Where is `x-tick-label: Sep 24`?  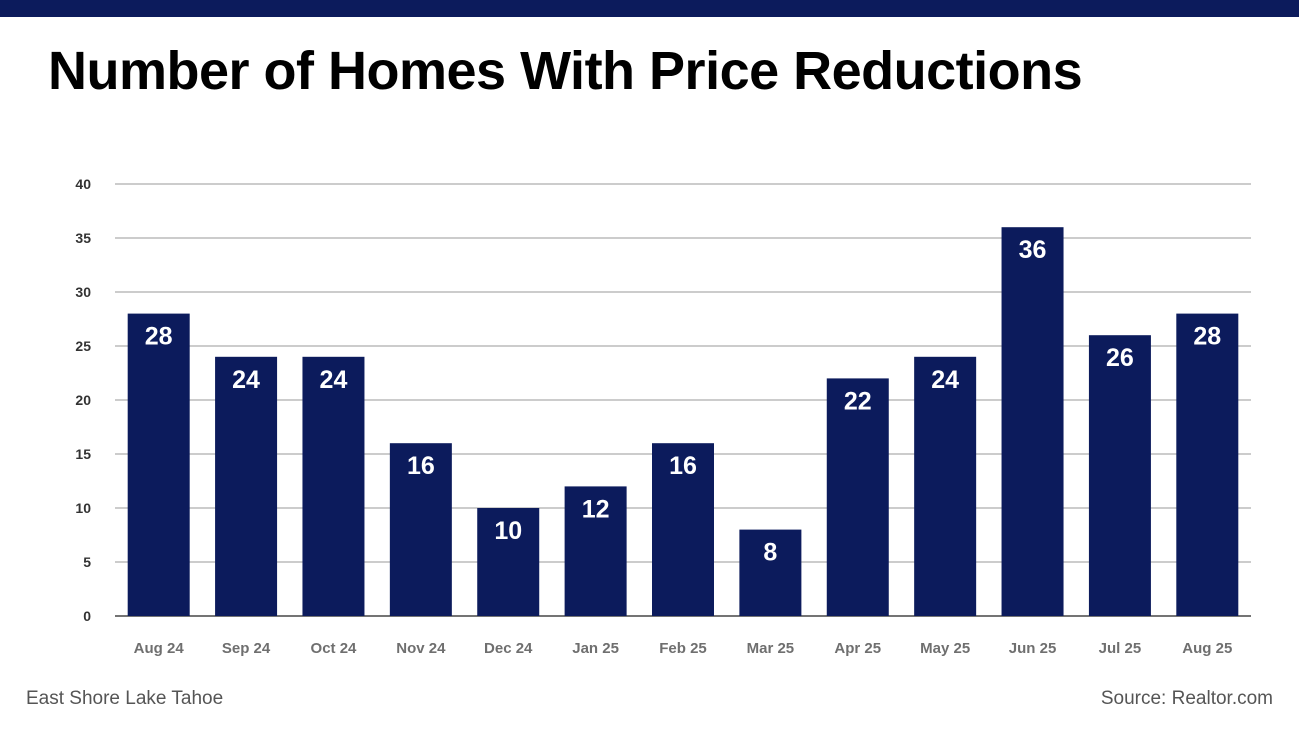
x-tick-label: Sep 24 is located at coordinates (246, 648).